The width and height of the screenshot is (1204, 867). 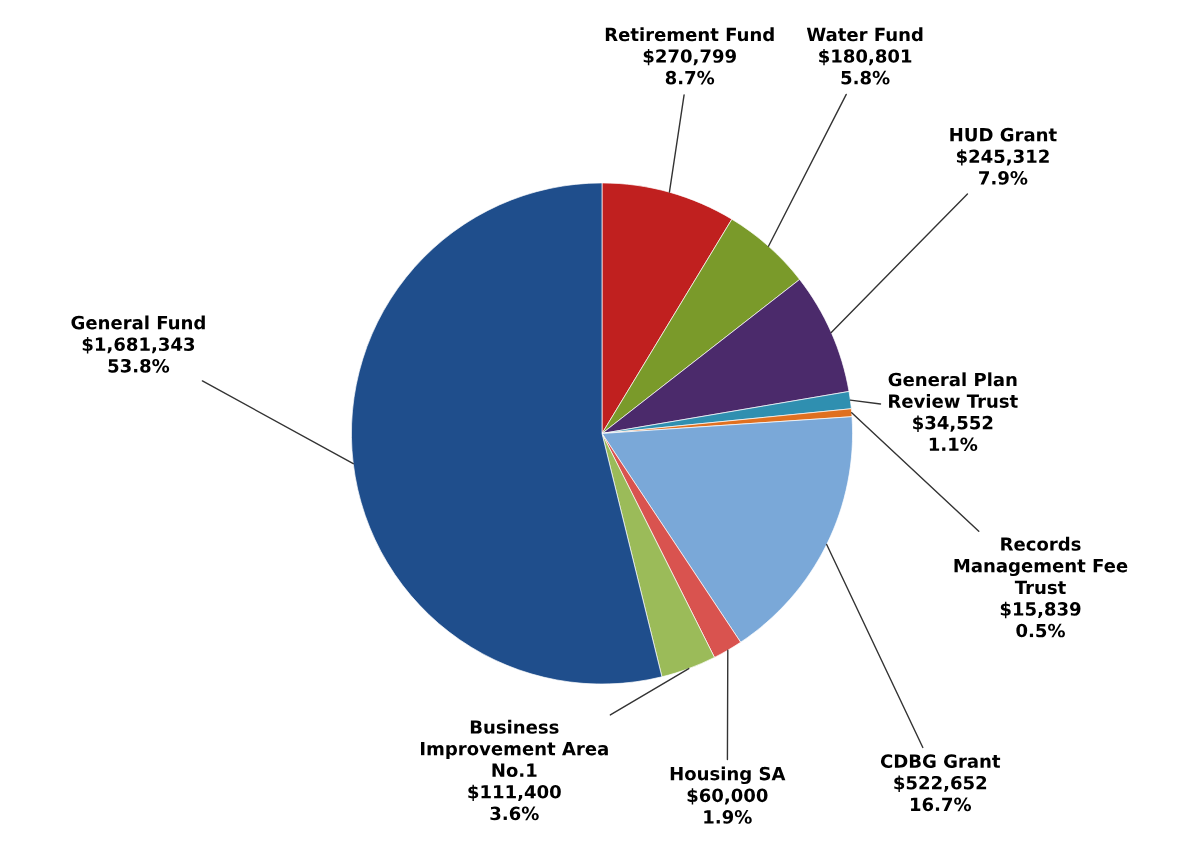 I want to click on slice-label: General Plan Review Trust, so click(x=953, y=390).